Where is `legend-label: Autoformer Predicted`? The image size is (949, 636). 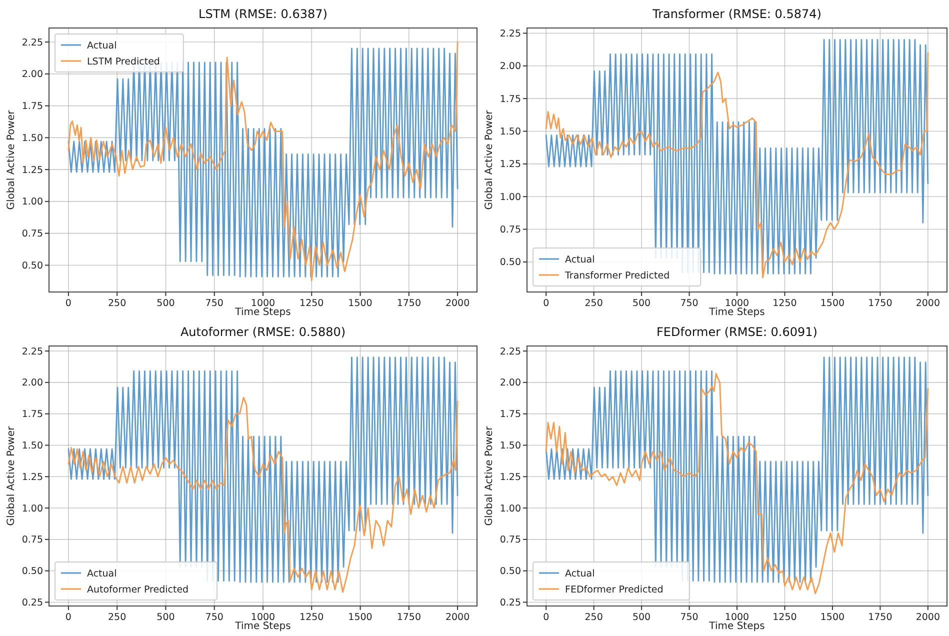
legend-label: Autoformer Predicted is located at coordinates (138, 590).